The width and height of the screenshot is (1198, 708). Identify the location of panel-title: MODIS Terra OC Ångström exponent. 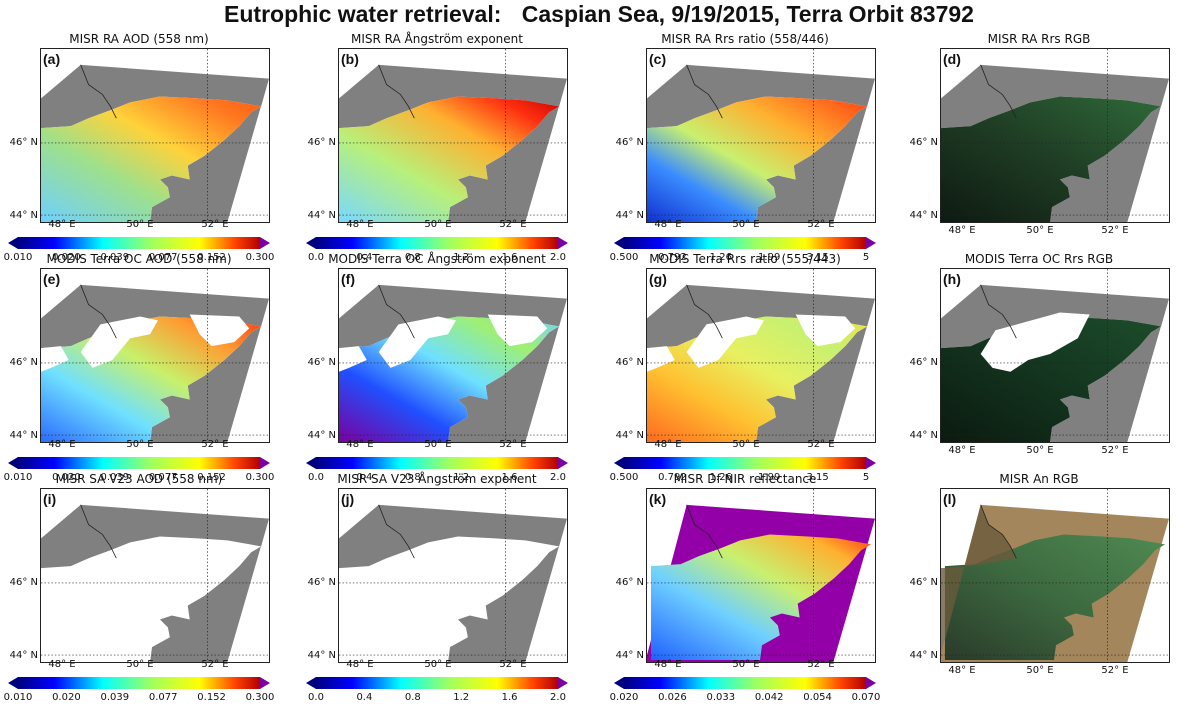
(437, 259).